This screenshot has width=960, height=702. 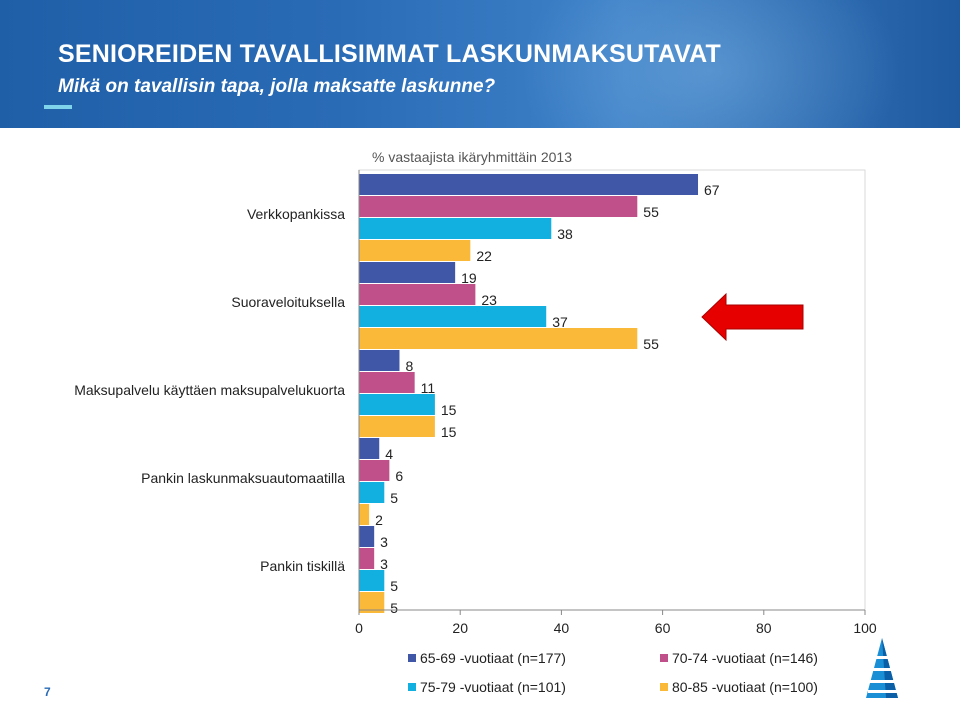 I want to click on legend-item-75-79: 75-79 -vuotiaat (n=101), so click(x=487, y=687).